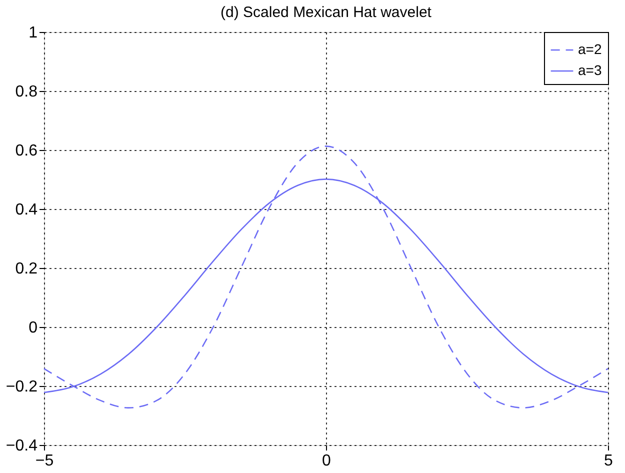 The height and width of the screenshot is (473, 625). What do you see at coordinates (609, 461) in the screenshot?
I see `x-tick-label: 5` at bounding box center [609, 461].